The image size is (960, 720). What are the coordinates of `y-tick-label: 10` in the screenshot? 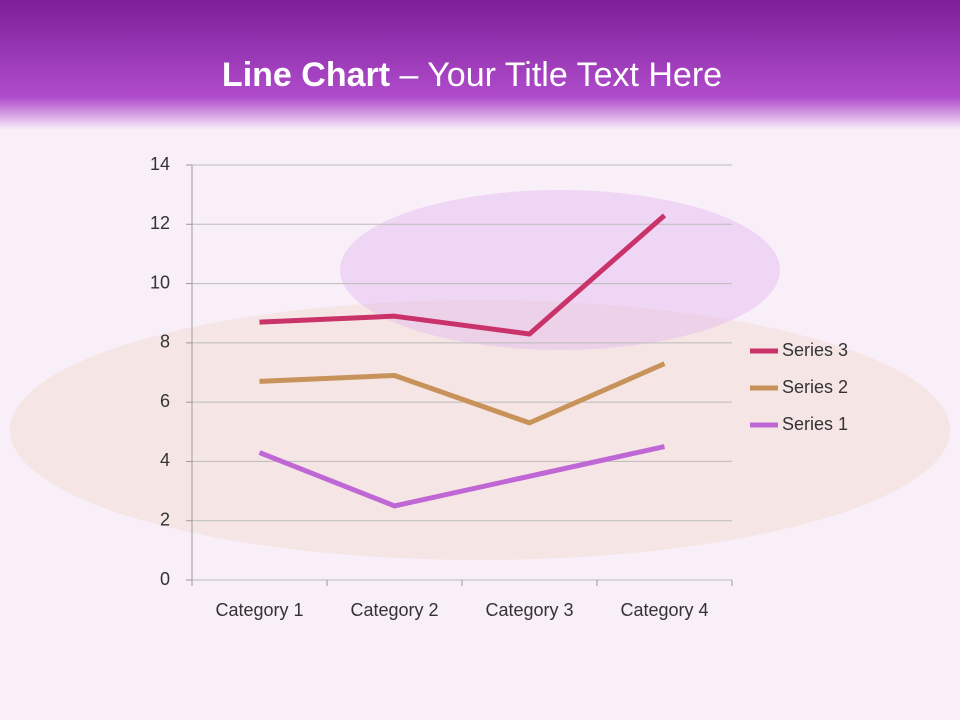 It's located at (160, 282).